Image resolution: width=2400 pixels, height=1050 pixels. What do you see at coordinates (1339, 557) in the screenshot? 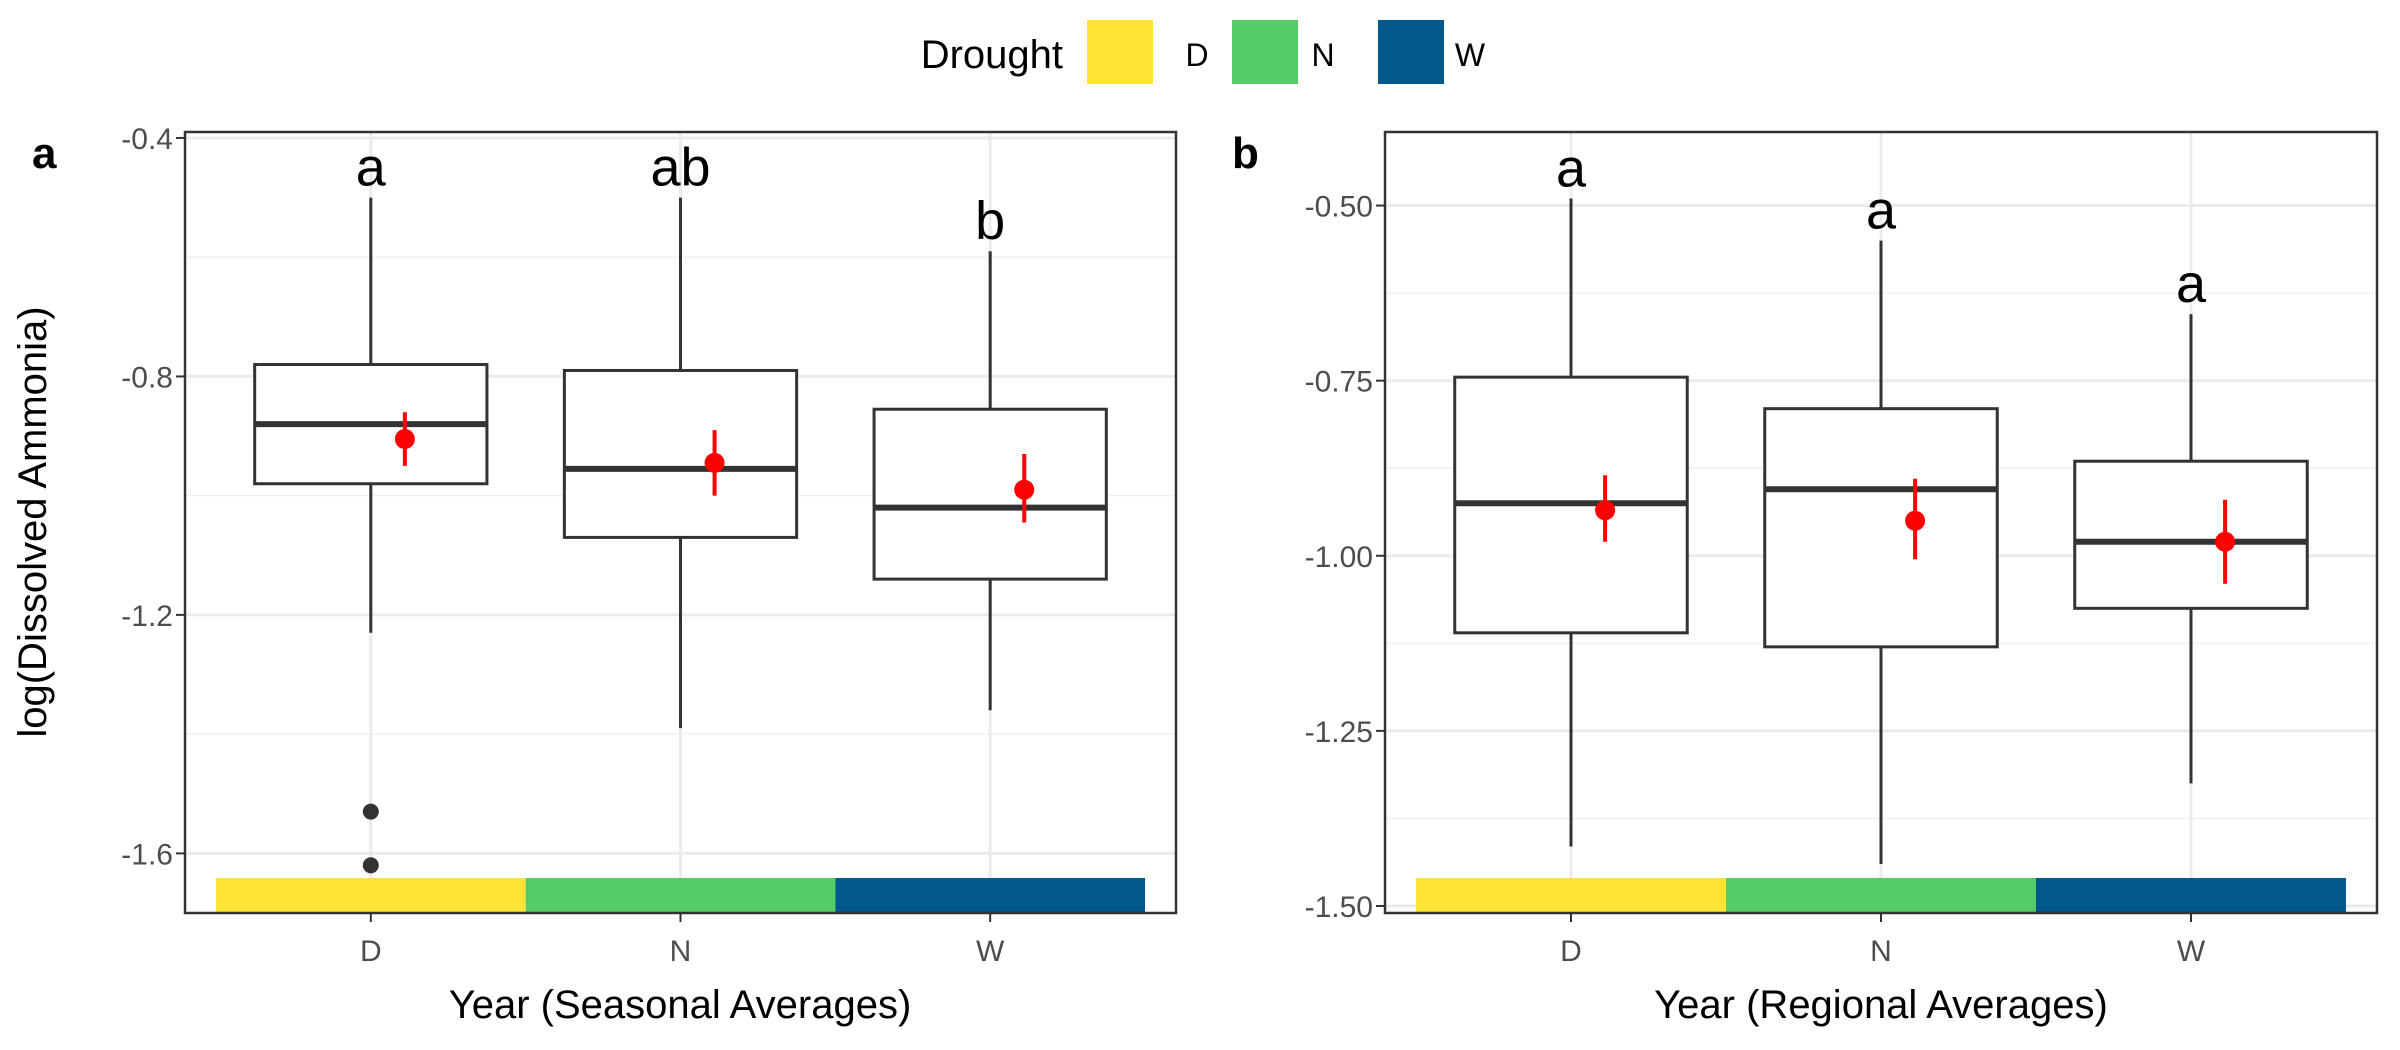
I see `y-tick-label: -1.00` at bounding box center [1339, 557].